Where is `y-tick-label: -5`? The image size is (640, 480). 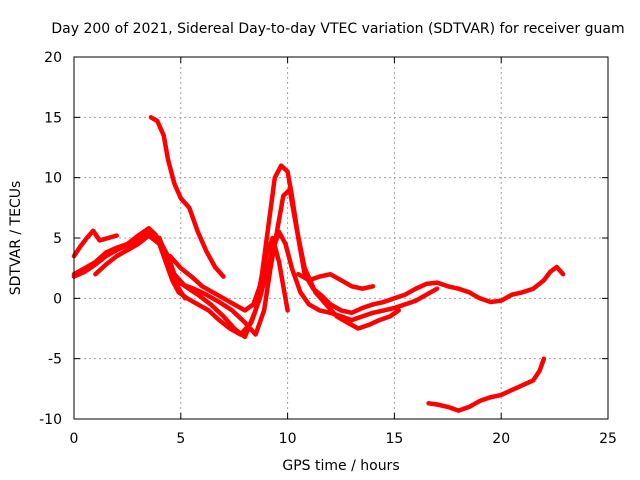 y-tick-label: -5 is located at coordinates (55, 360).